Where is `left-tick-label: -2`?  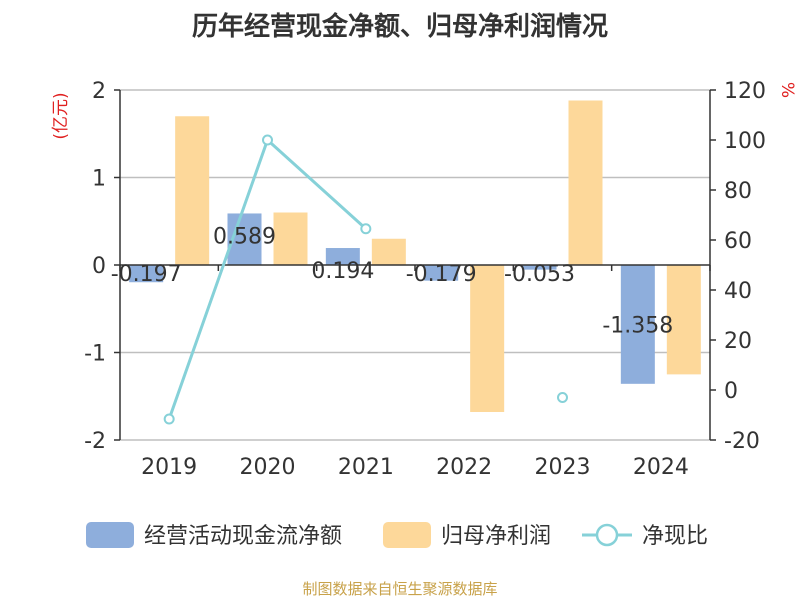
left-tick-label: -2 is located at coordinates (95, 441).